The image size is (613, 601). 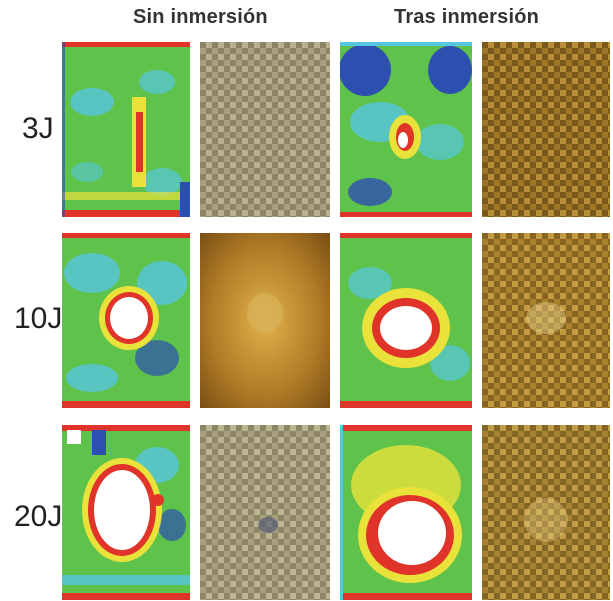 I want to click on cscan-10j-after-immersion, so click(x=406, y=320).